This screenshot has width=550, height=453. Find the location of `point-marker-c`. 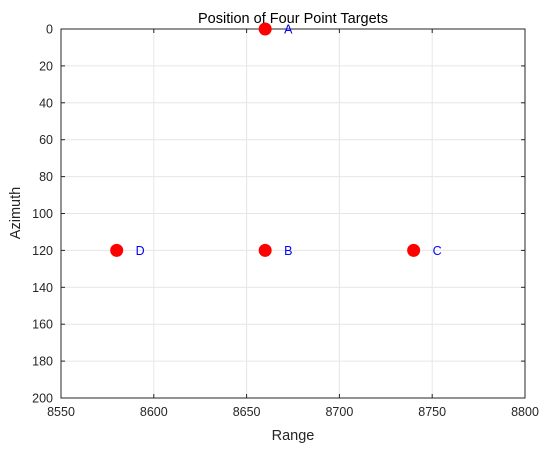

point-marker-c is located at coordinates (414, 250).